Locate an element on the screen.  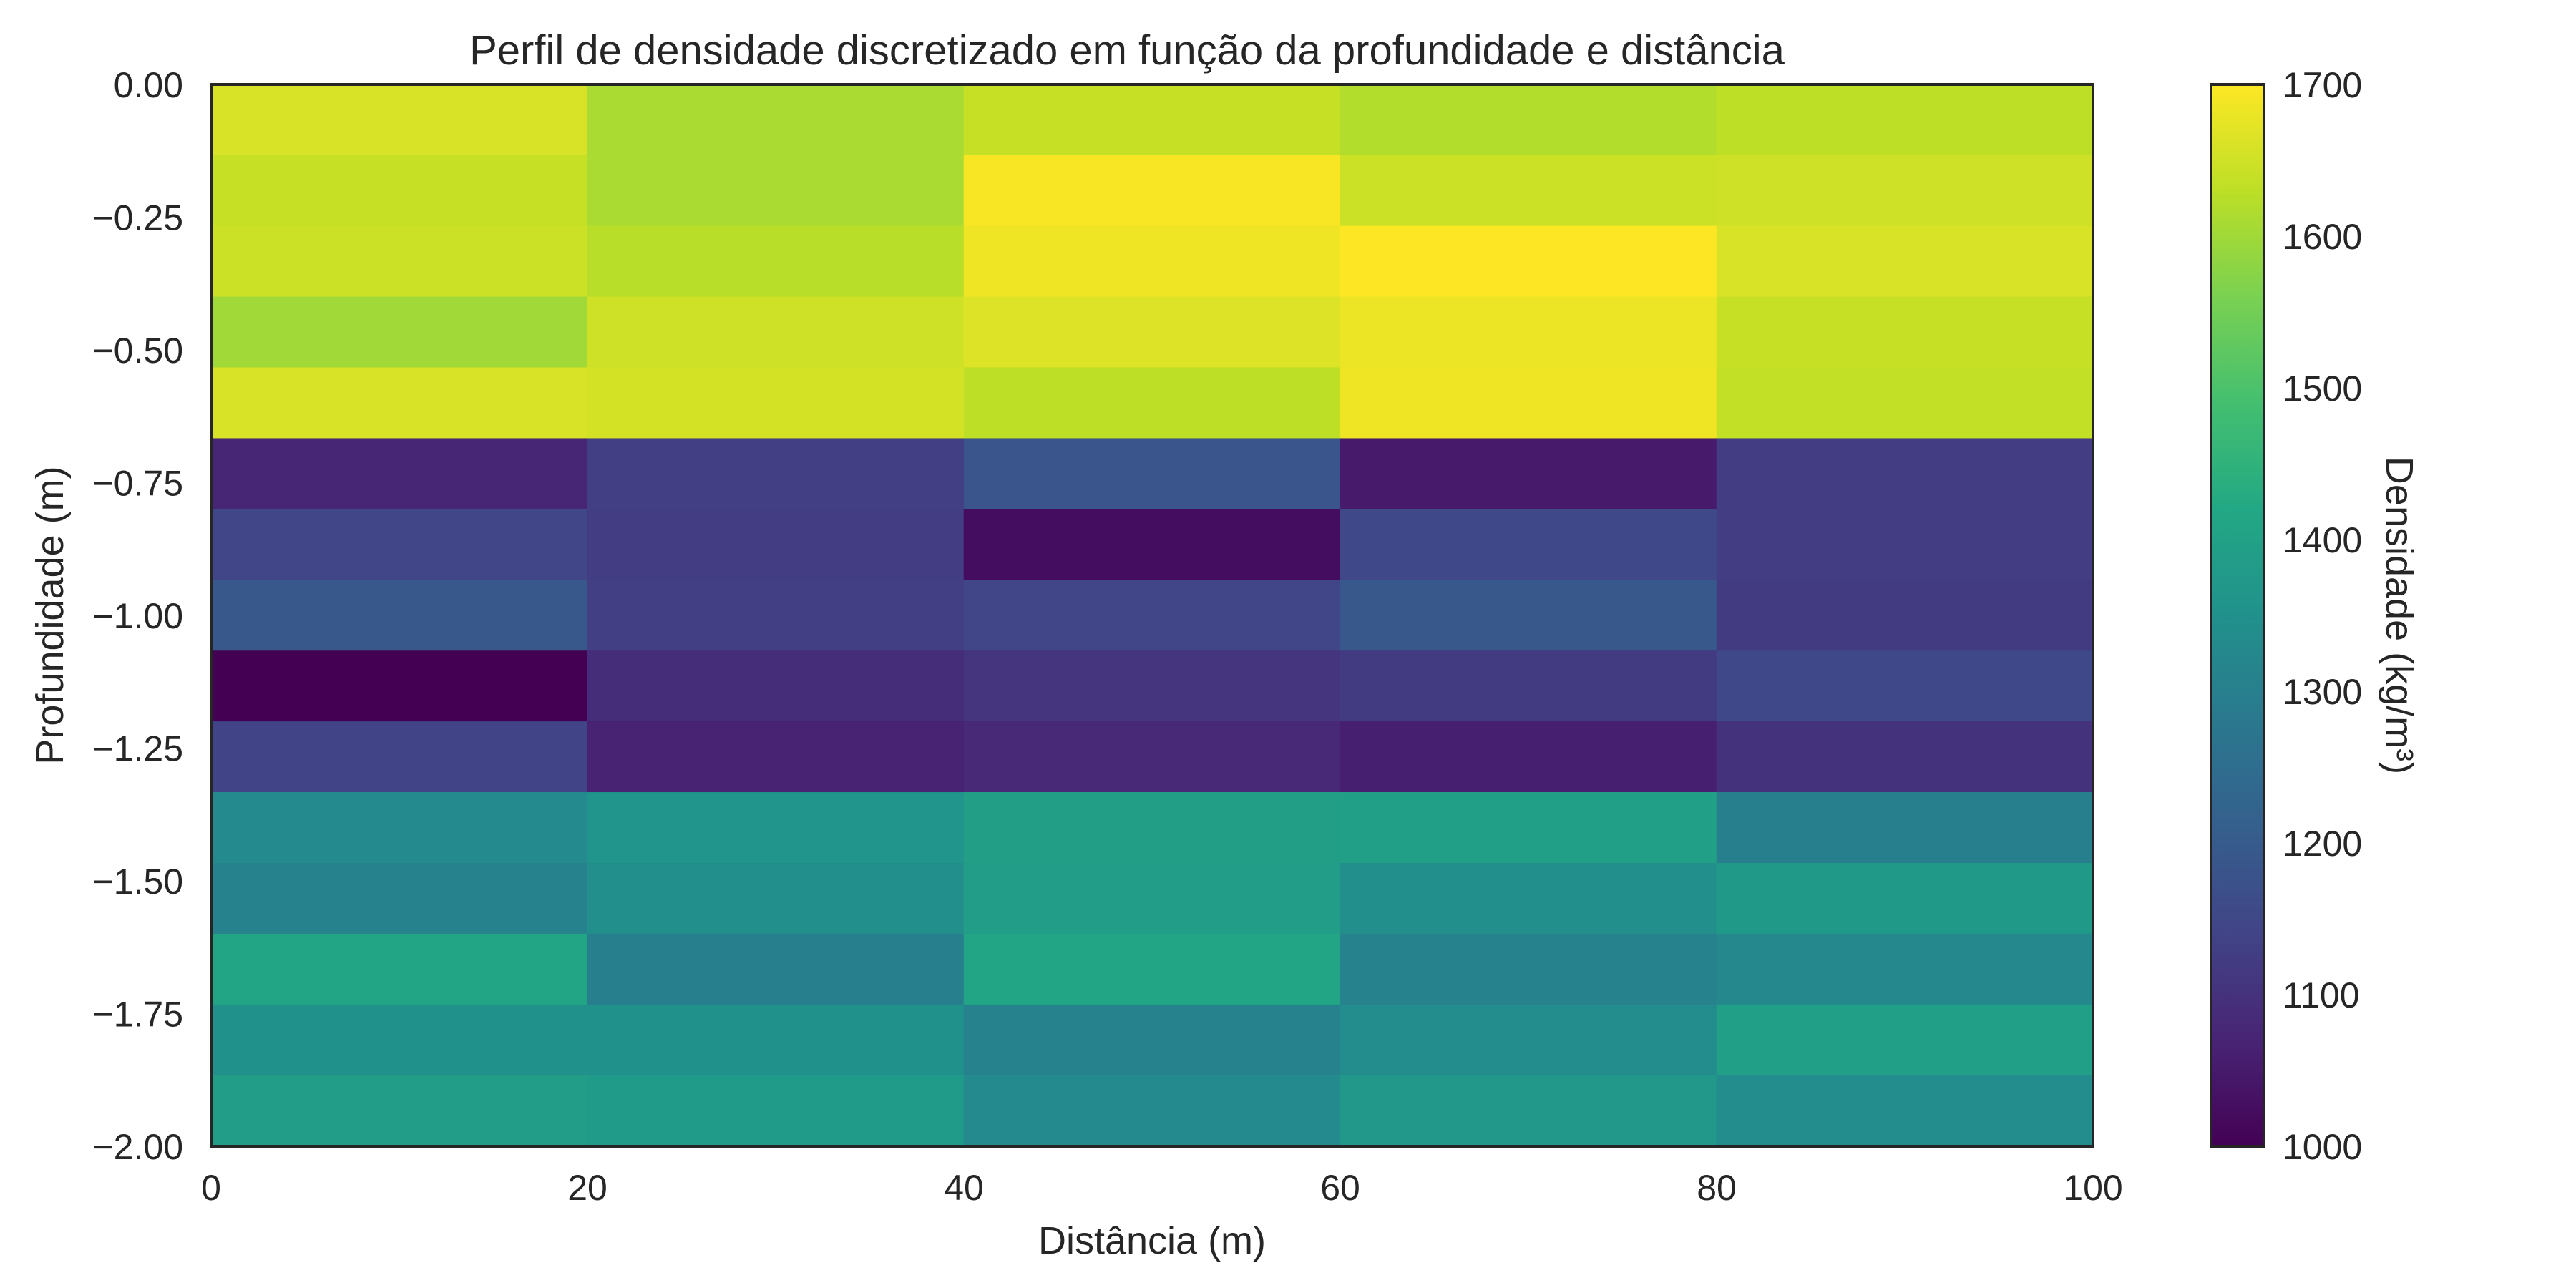
y-tick-label: −2.00 is located at coordinates (137, 1147).